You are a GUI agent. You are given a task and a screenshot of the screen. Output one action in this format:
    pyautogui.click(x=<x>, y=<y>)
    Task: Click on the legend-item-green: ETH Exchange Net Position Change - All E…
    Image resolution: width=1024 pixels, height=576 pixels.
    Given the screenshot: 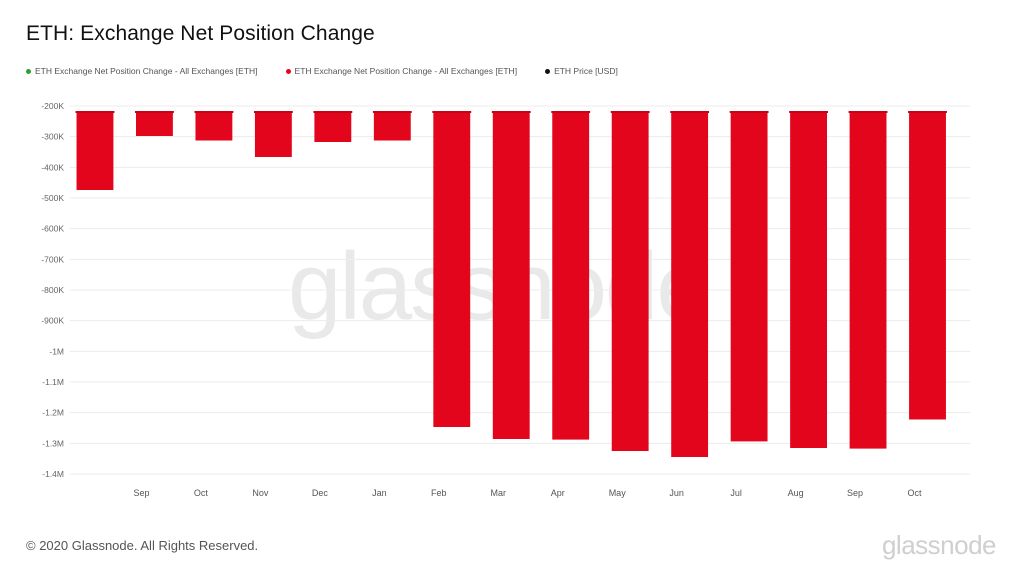 What is the action you would take?
    pyautogui.click(x=142, y=71)
    